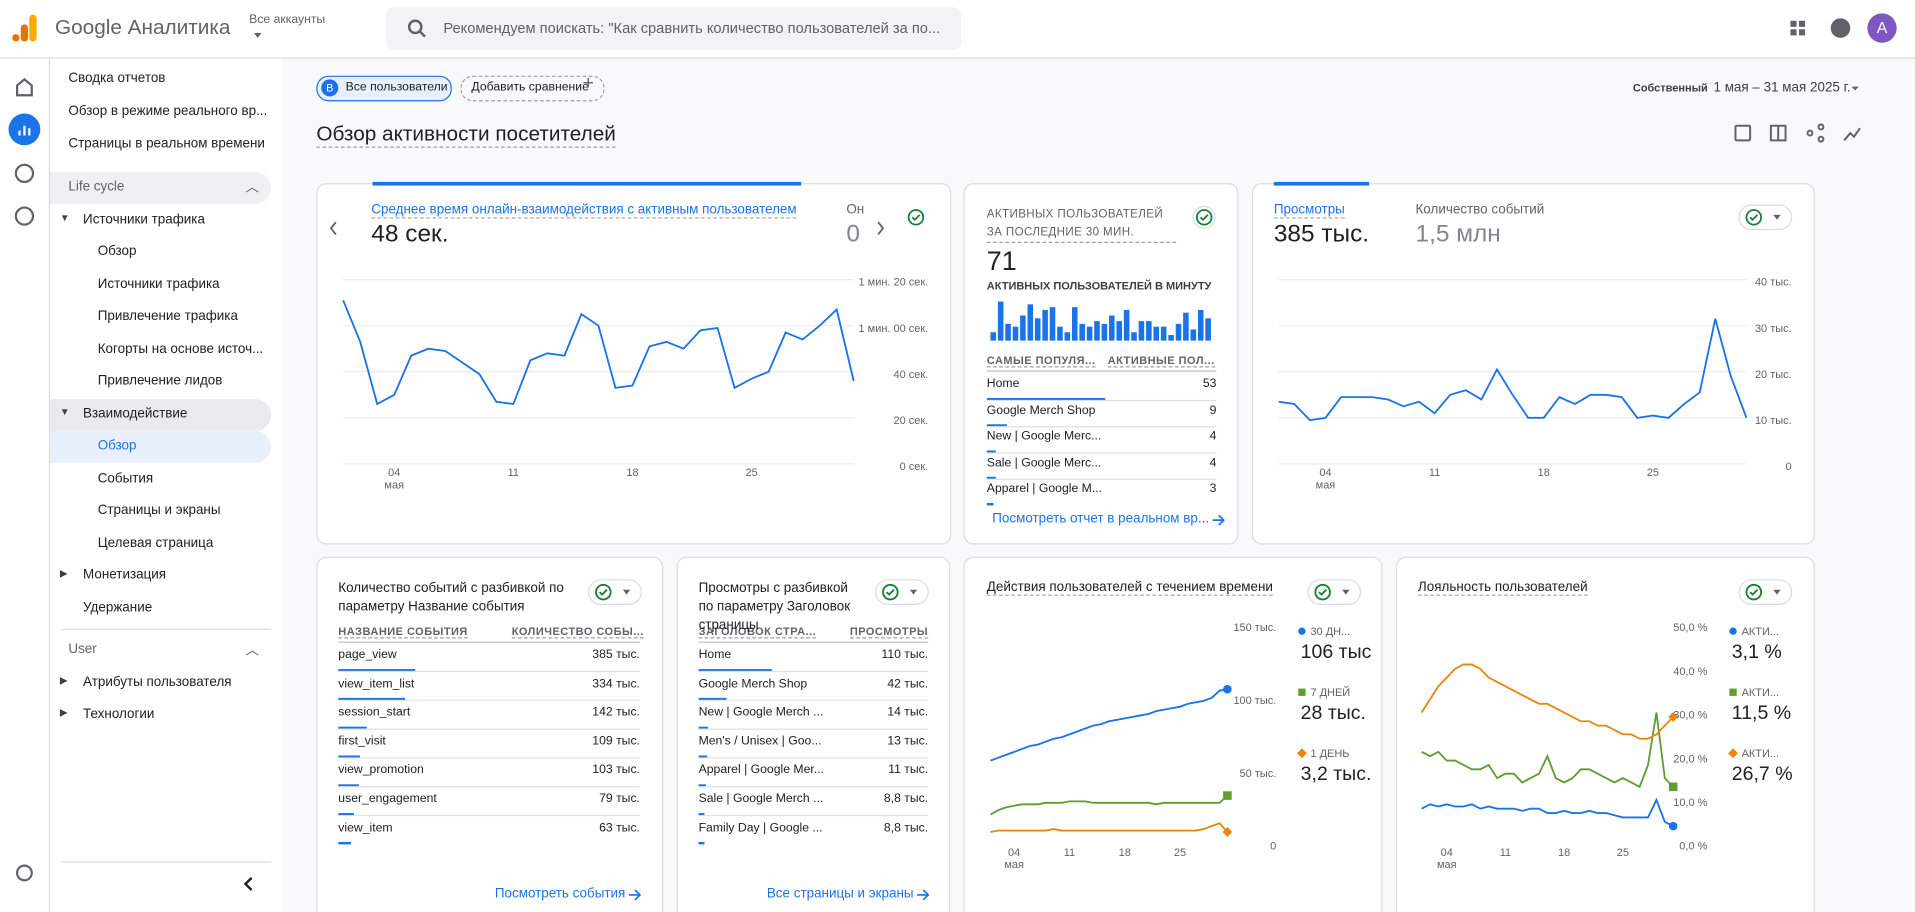 The height and width of the screenshot is (912, 1915). I want to click on menu-group: Взаимодействие, so click(135, 413).